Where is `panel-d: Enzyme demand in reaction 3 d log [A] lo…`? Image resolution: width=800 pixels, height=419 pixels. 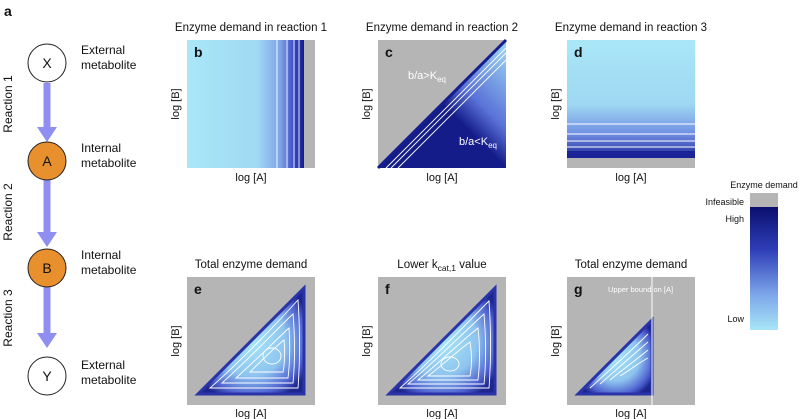 panel-d: Enzyme demand in reaction 3 d log [A] lo… is located at coordinates (628, 103).